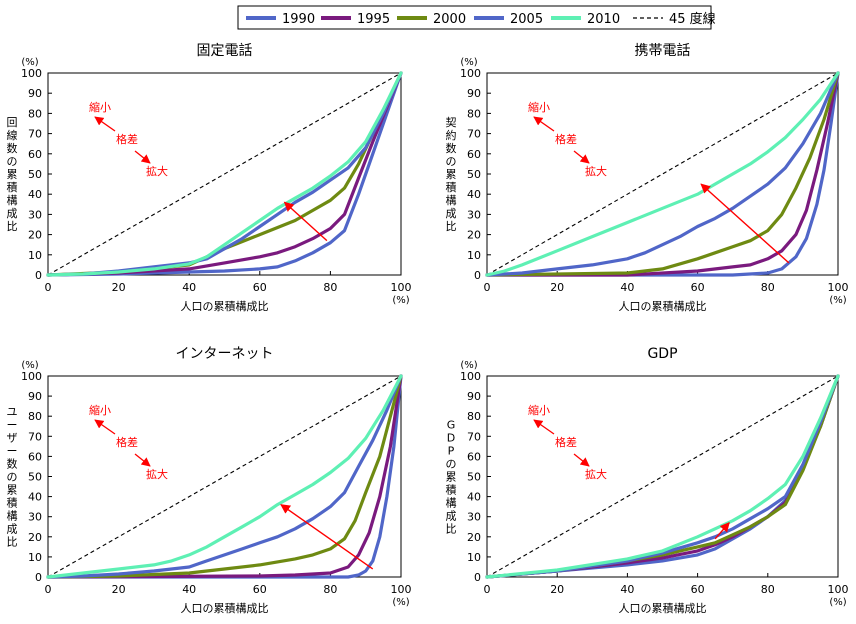  What do you see at coordinates (431, 19) in the screenshot?
I see `legend-item: 2000` at bounding box center [431, 19].